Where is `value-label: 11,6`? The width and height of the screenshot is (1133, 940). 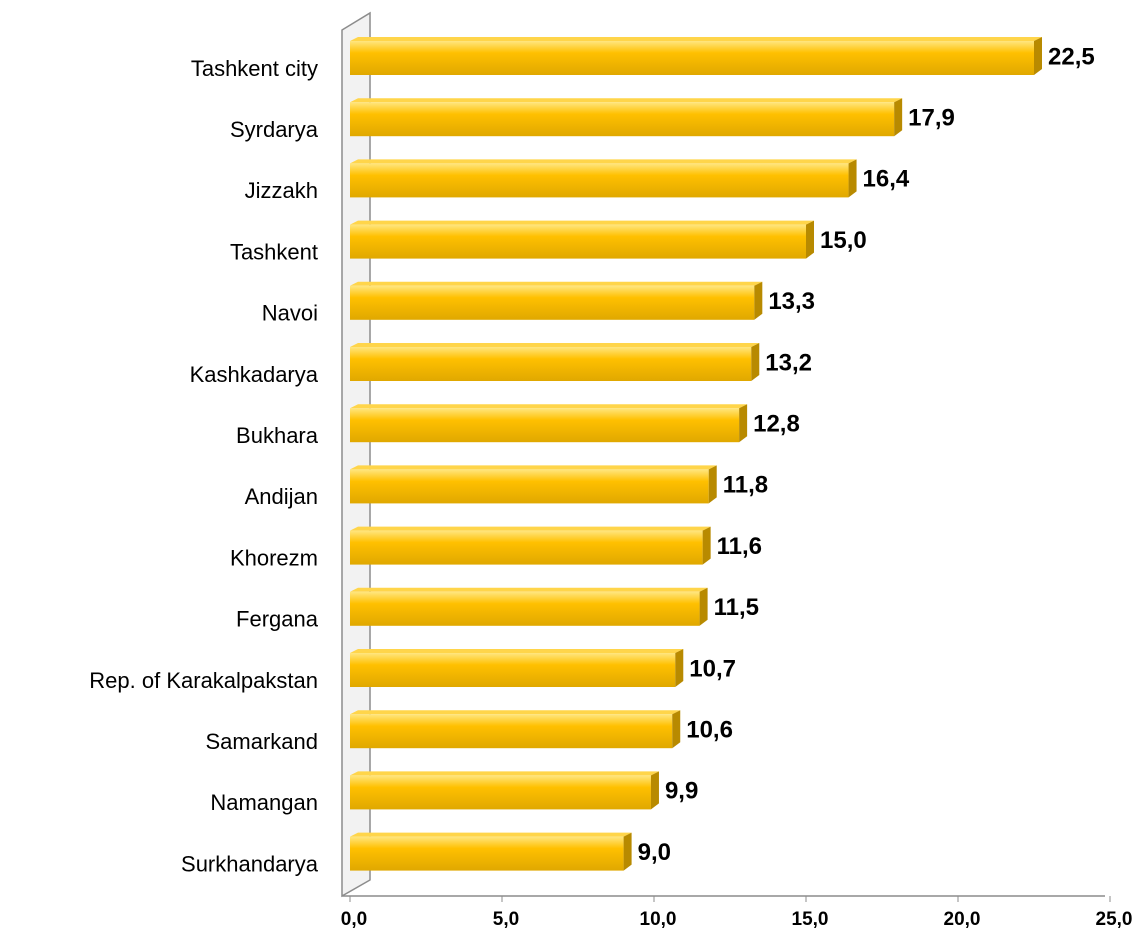
value-label: 11,6 is located at coordinates (739, 546).